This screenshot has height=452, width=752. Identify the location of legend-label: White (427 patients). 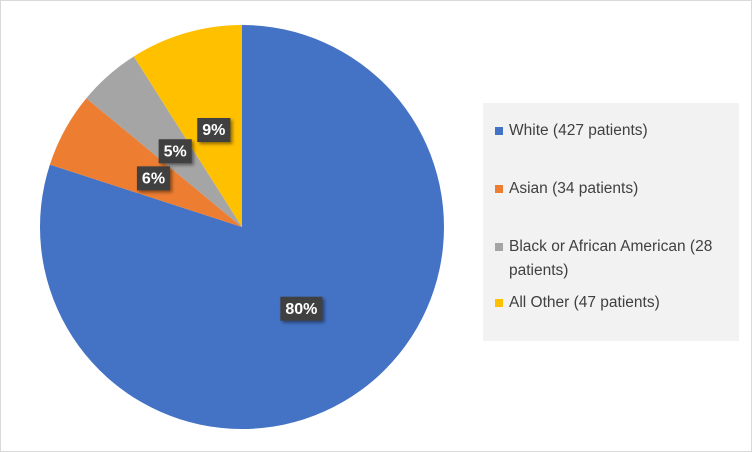
(578, 130).